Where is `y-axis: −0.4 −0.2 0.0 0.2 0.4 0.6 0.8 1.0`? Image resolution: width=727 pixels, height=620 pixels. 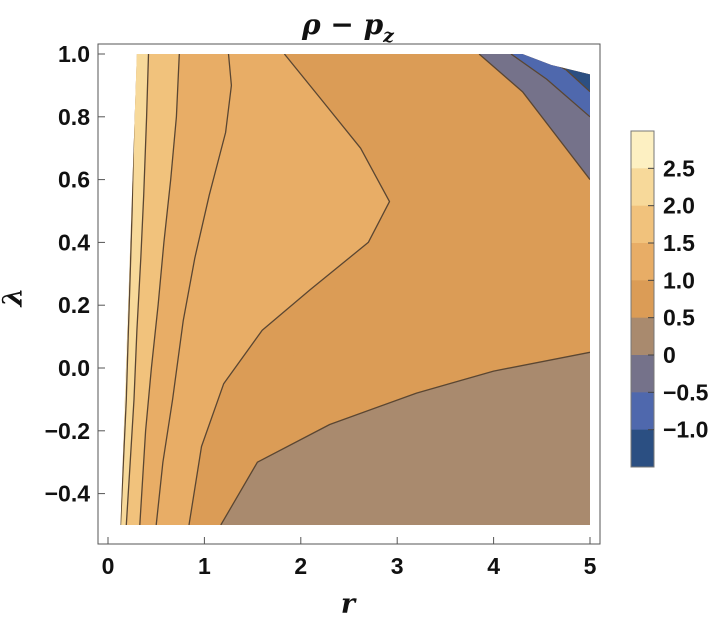
y-axis: −0.4 −0.2 0.0 0.2 0.4 0.6 0.8 1.0 is located at coordinates (75, 274).